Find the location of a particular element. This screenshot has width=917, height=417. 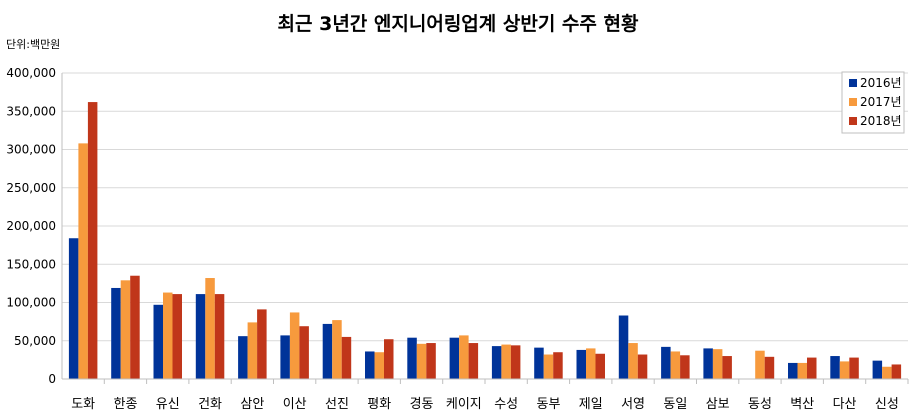

x-tick-label: 벽산 is located at coordinates (802, 404).